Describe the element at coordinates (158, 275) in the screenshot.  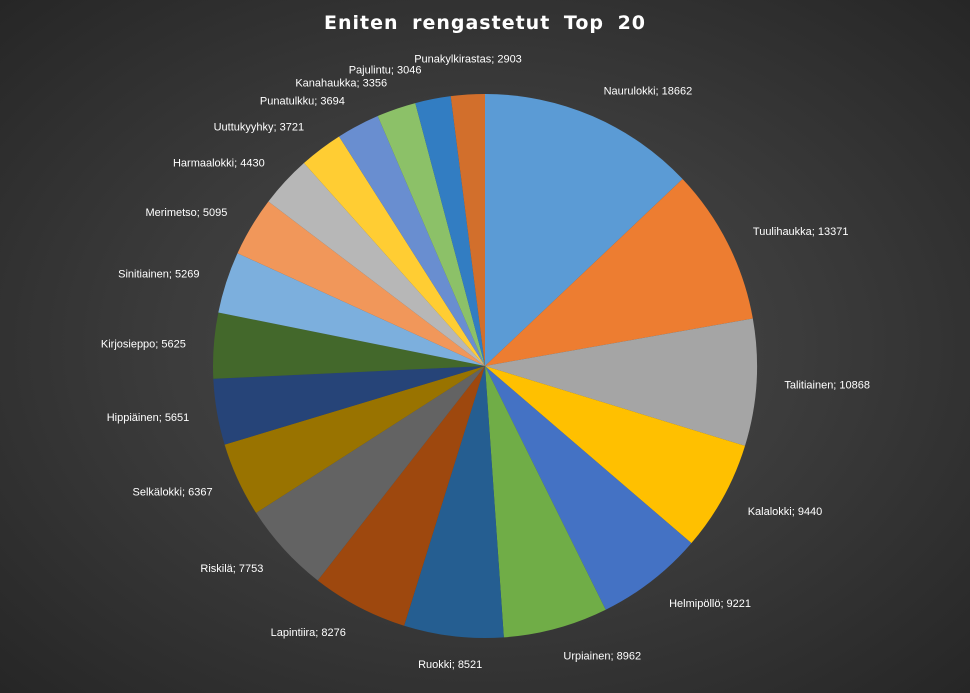
I see `data-label-sinitiainen: Sinitiainen; 5269` at that location.